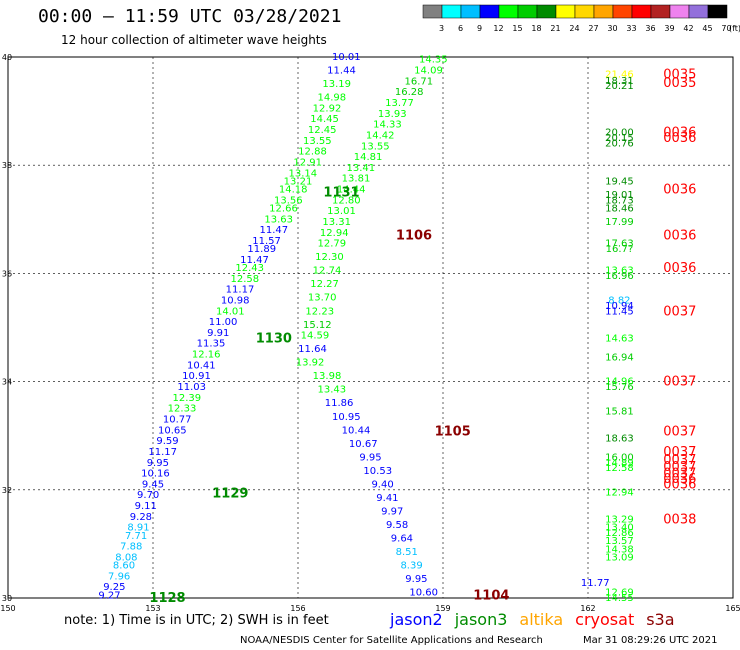  Describe the element at coordinates (491, 595) in the screenshot. I see `track-id-label: 1104` at that location.